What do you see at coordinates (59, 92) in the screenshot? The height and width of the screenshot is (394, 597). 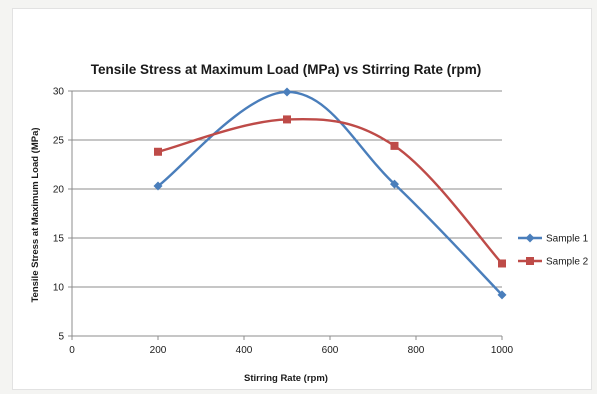 I see `y-tick-label: 30` at bounding box center [59, 92].